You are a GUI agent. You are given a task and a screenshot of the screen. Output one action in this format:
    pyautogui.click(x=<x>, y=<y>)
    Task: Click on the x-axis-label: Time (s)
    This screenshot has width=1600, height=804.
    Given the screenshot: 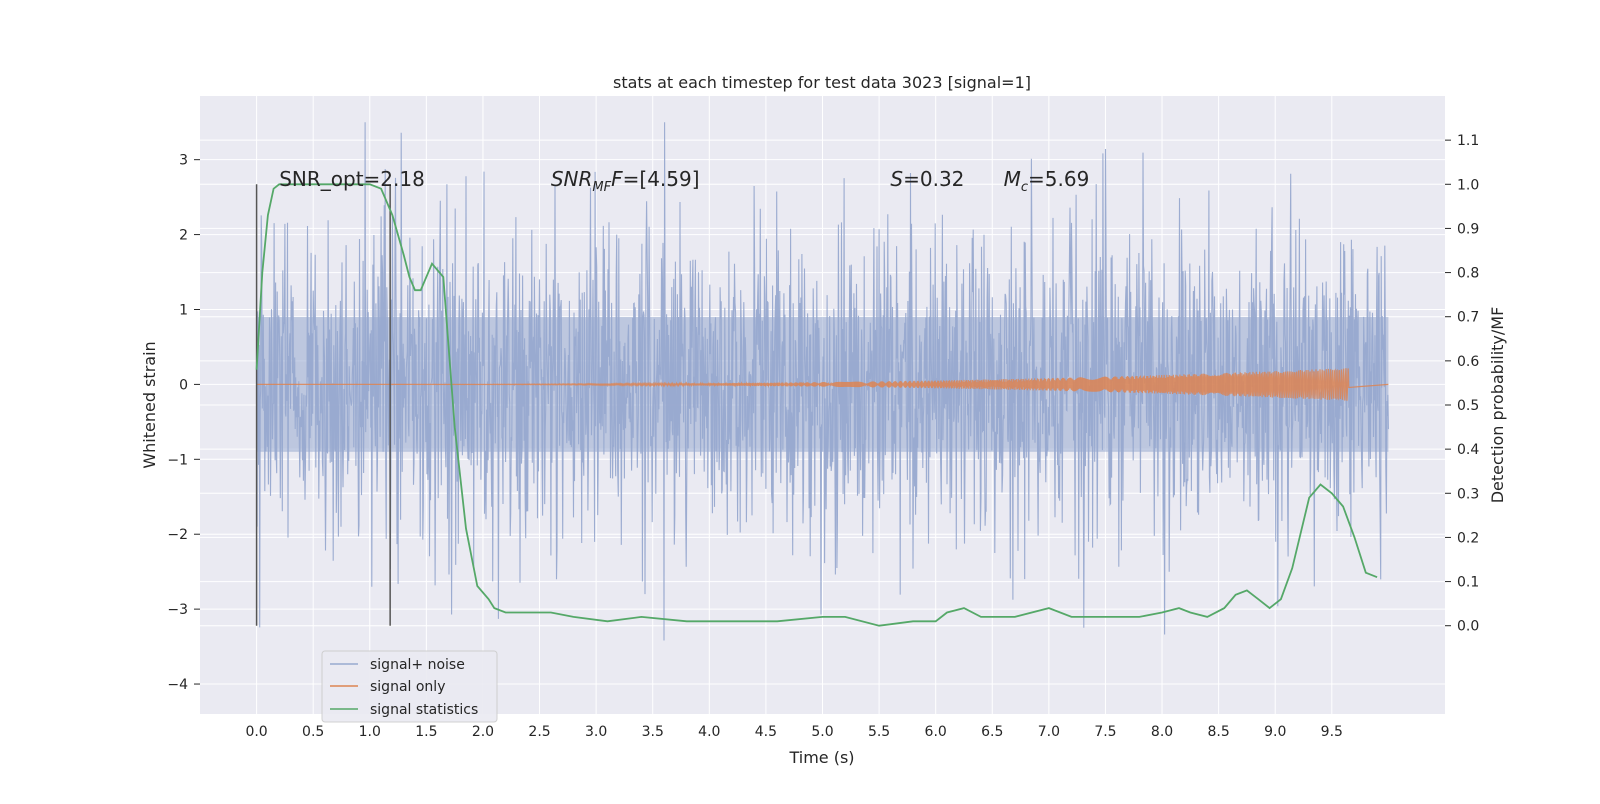 What is the action you would take?
    pyautogui.click(x=821, y=757)
    